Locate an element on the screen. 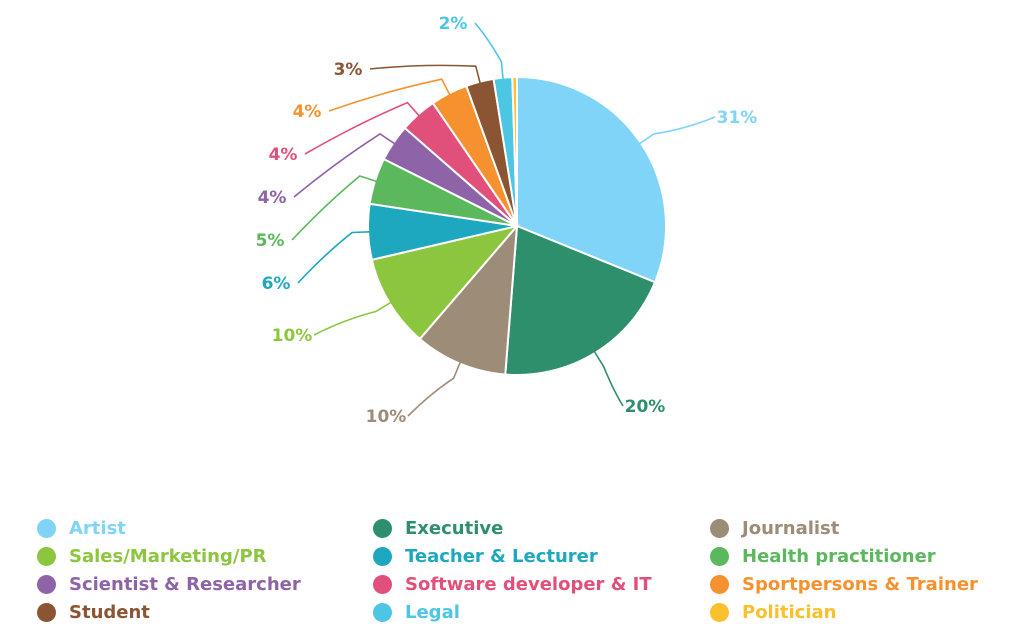  leader-line-executive is located at coordinates (608, 378).